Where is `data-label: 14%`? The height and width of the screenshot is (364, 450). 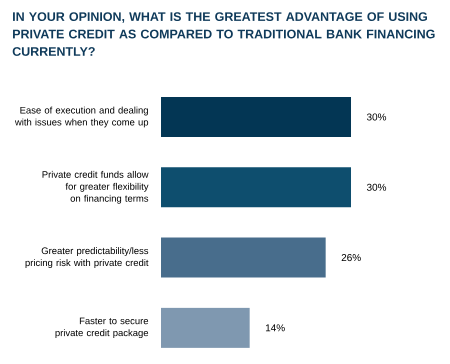 data-label: 14% is located at coordinates (275, 328).